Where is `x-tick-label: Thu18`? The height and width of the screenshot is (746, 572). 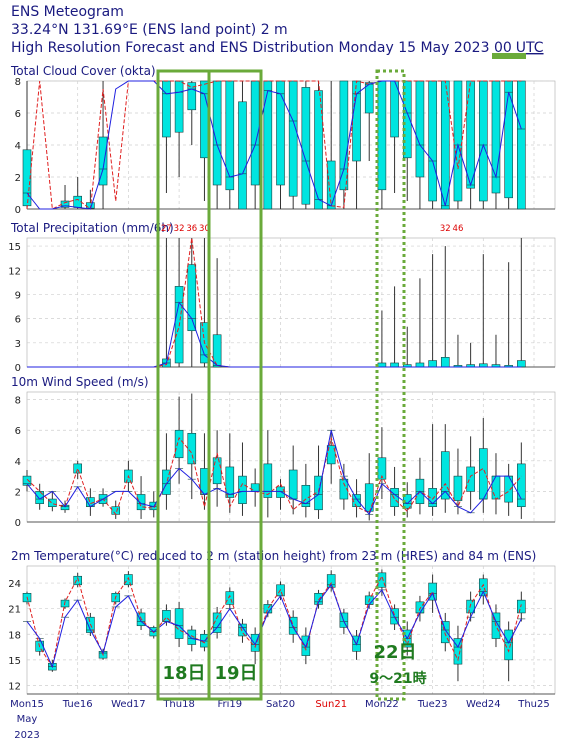
x-tick-label: Thu18 is located at coordinates (178, 704).